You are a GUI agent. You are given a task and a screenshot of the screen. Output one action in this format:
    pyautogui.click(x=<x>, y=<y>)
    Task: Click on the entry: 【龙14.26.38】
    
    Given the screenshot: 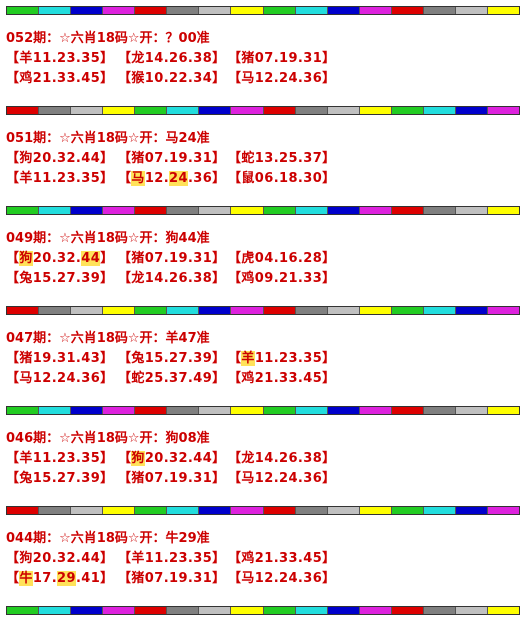 What is the action you would take?
    pyautogui.click(x=172, y=59)
    